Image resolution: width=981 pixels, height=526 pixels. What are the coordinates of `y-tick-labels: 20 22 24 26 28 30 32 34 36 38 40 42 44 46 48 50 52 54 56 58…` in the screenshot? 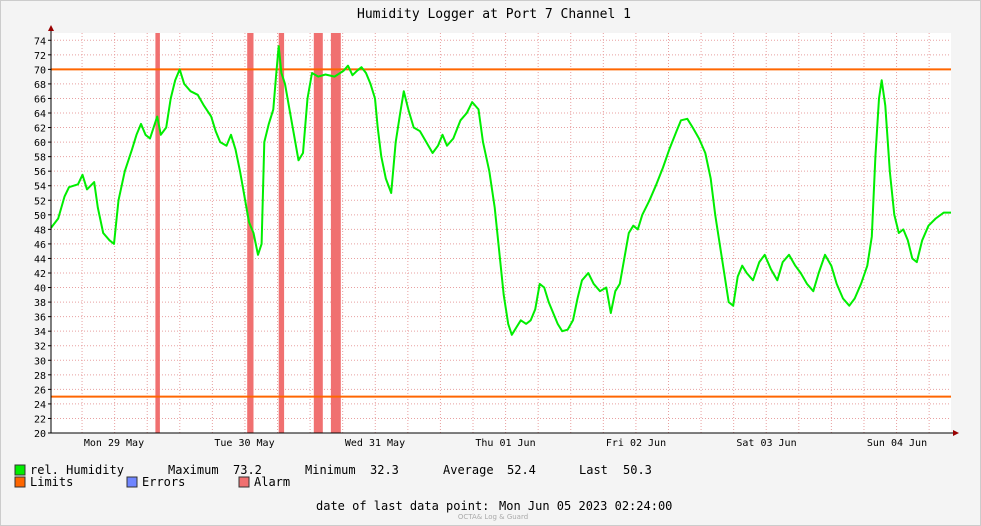 It's located at (40, 238).